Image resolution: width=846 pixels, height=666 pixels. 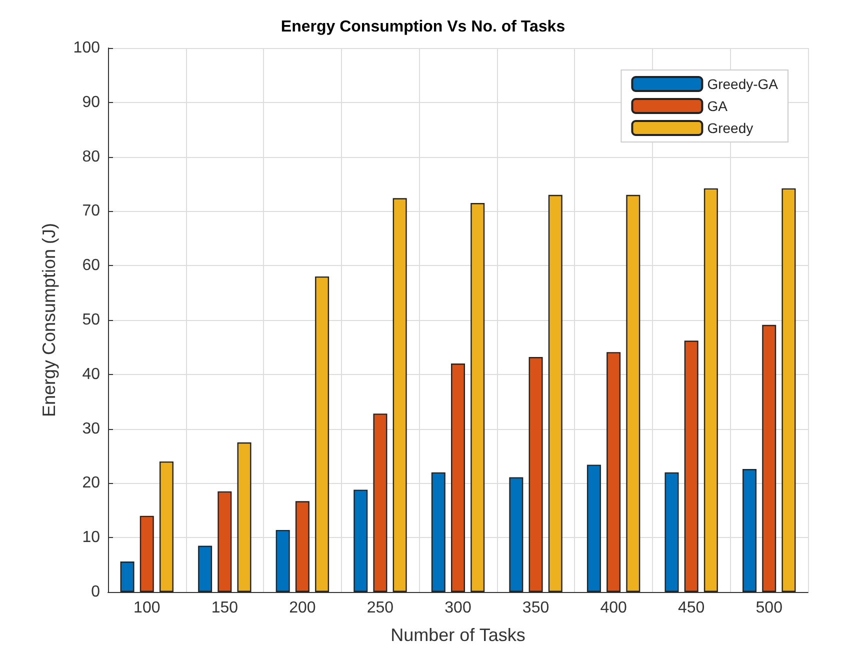 I want to click on y-tick-label: 40, so click(x=91, y=374).